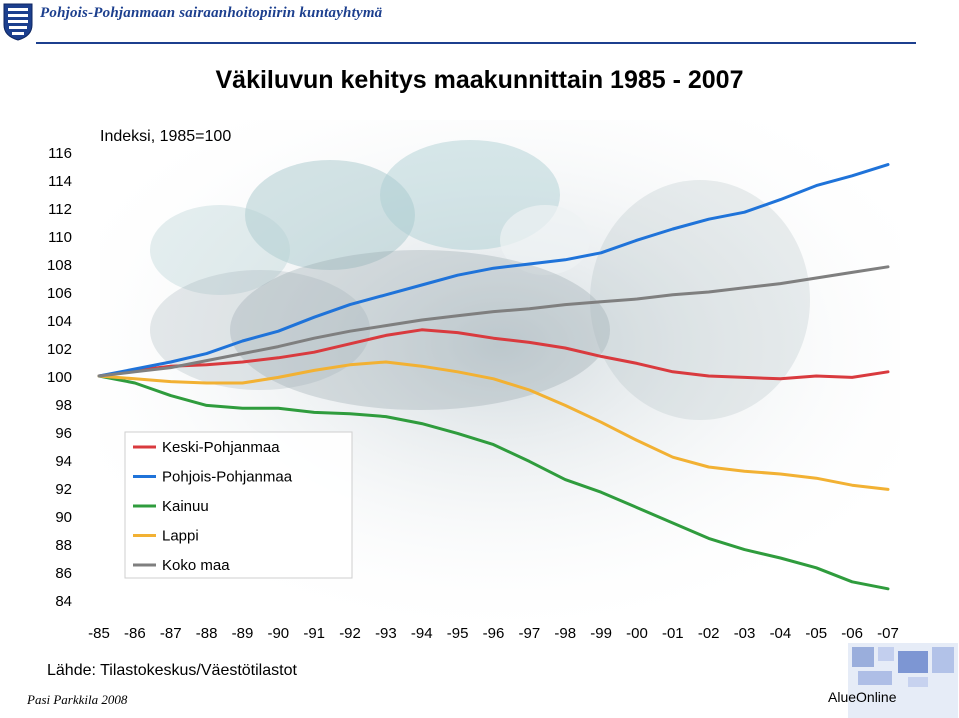 This screenshot has width=959, height=718. What do you see at coordinates (165, 136) in the screenshot?
I see `y-axis-label: Indeksi, 1985=100` at bounding box center [165, 136].